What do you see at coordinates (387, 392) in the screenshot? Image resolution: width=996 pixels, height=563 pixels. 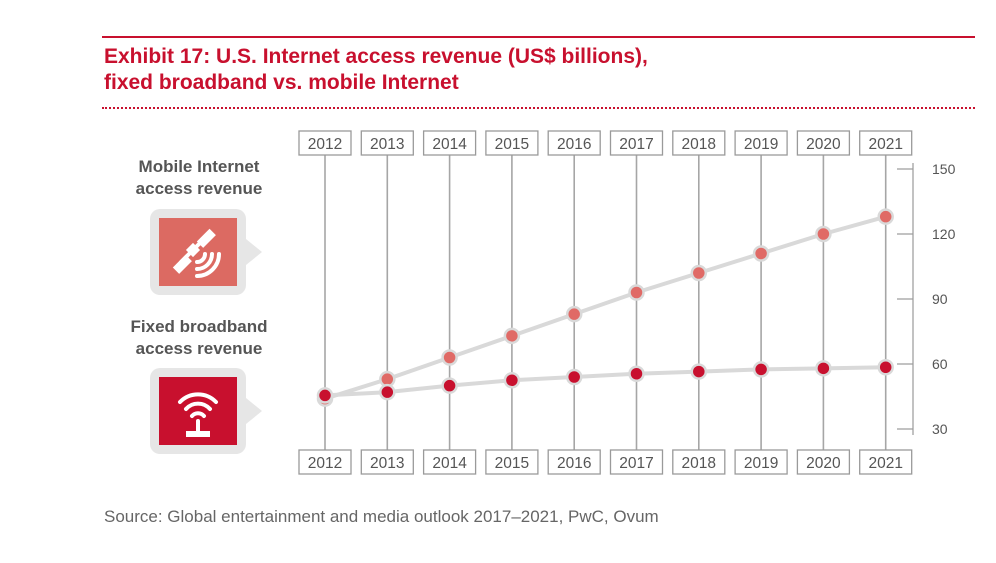 I see `point-fixed-2013` at bounding box center [387, 392].